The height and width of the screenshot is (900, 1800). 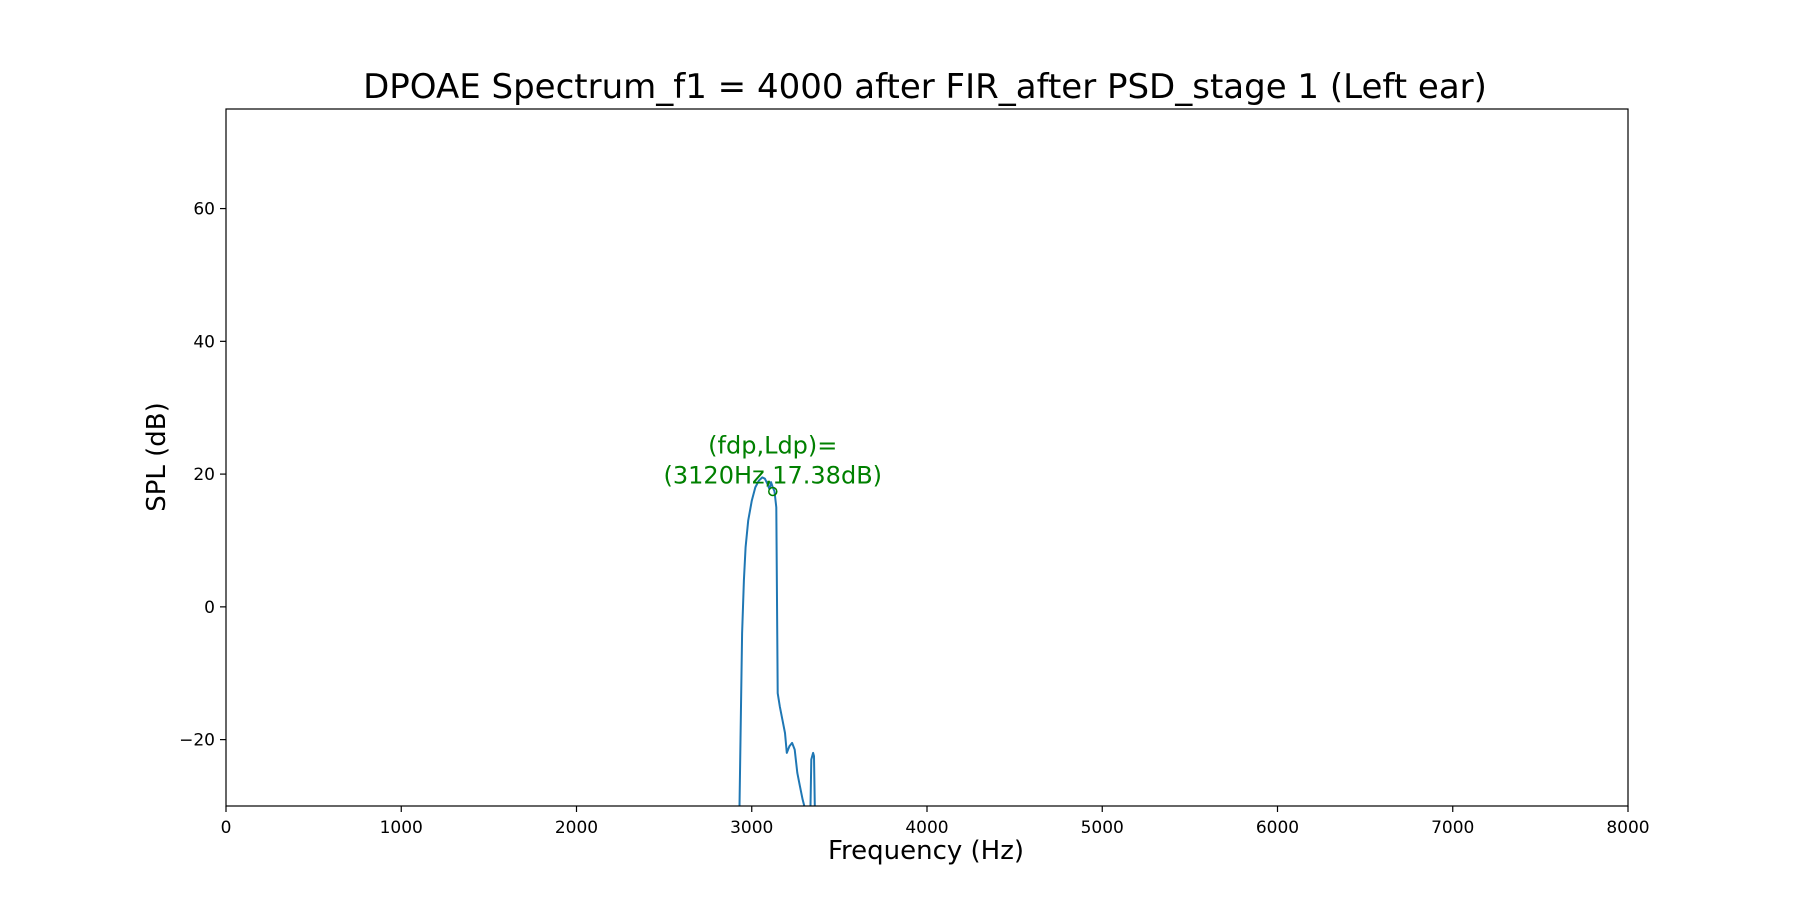 I want to click on x-tick-label: 1000, so click(x=401, y=828).